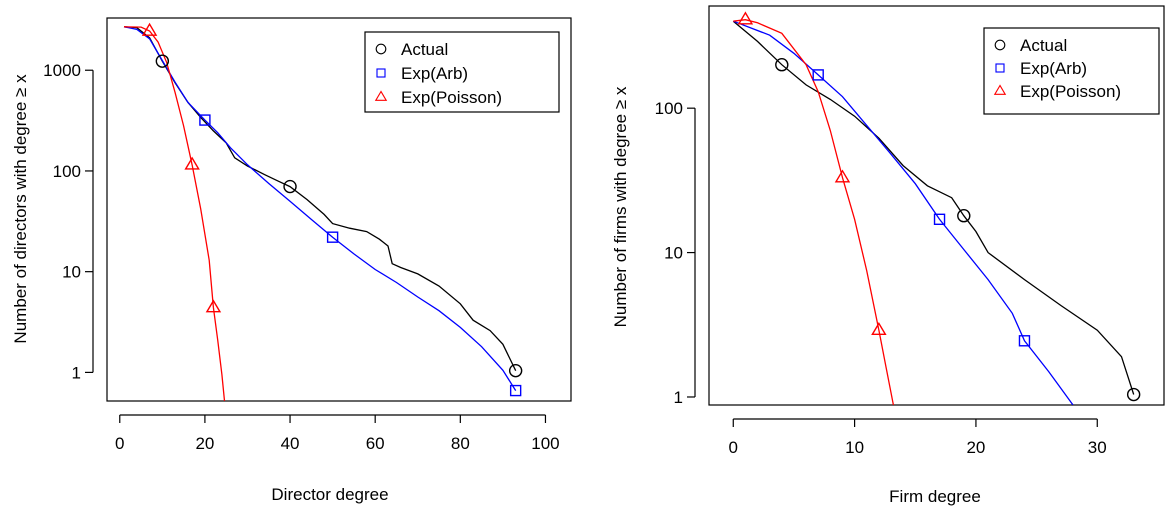 The width and height of the screenshot is (1169, 509). Describe the element at coordinates (935, 496) in the screenshot. I see `x-axis-label: Firm degree` at that location.